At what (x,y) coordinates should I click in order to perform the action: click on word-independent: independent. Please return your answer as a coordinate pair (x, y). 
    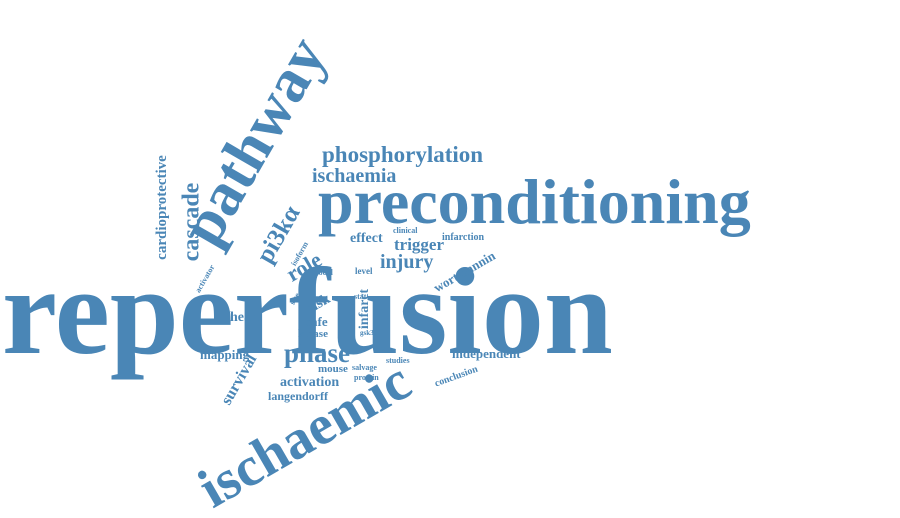
    Looking at the image, I should click on (486, 353).